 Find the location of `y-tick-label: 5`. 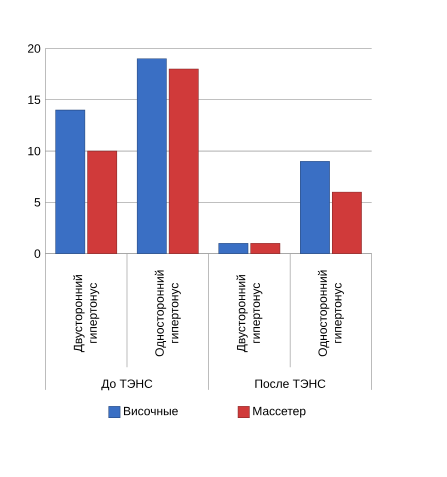

y-tick-label: 5 is located at coordinates (37, 202).